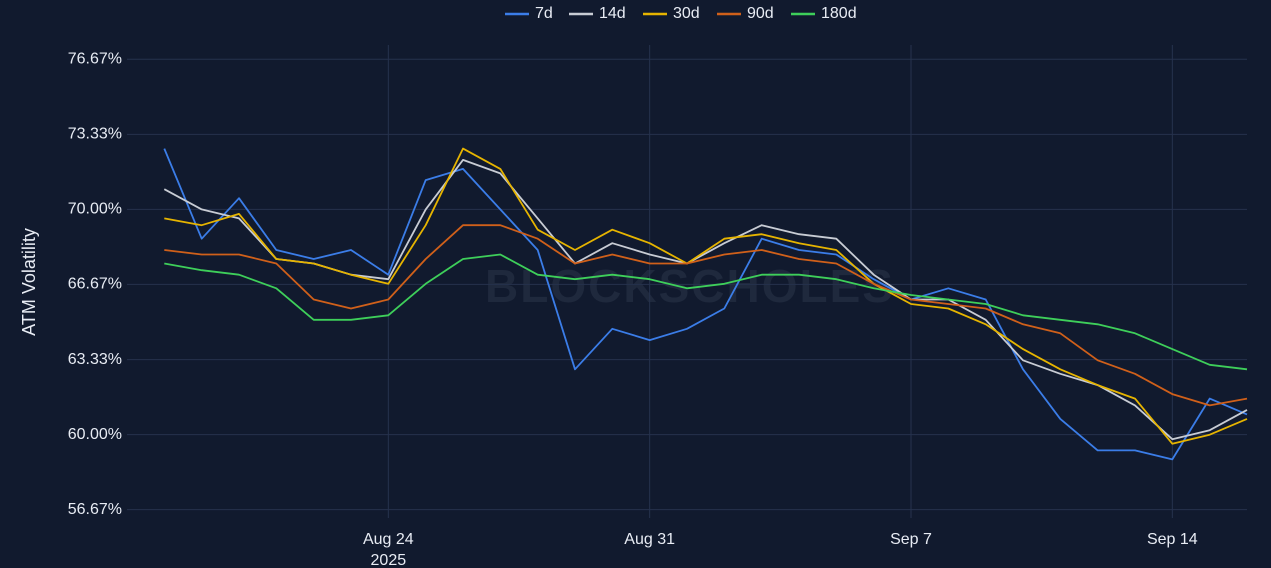 The image size is (1271, 568). Describe the element at coordinates (29, 282) in the screenshot. I see `y-axis-title: ATM Volatility` at that location.